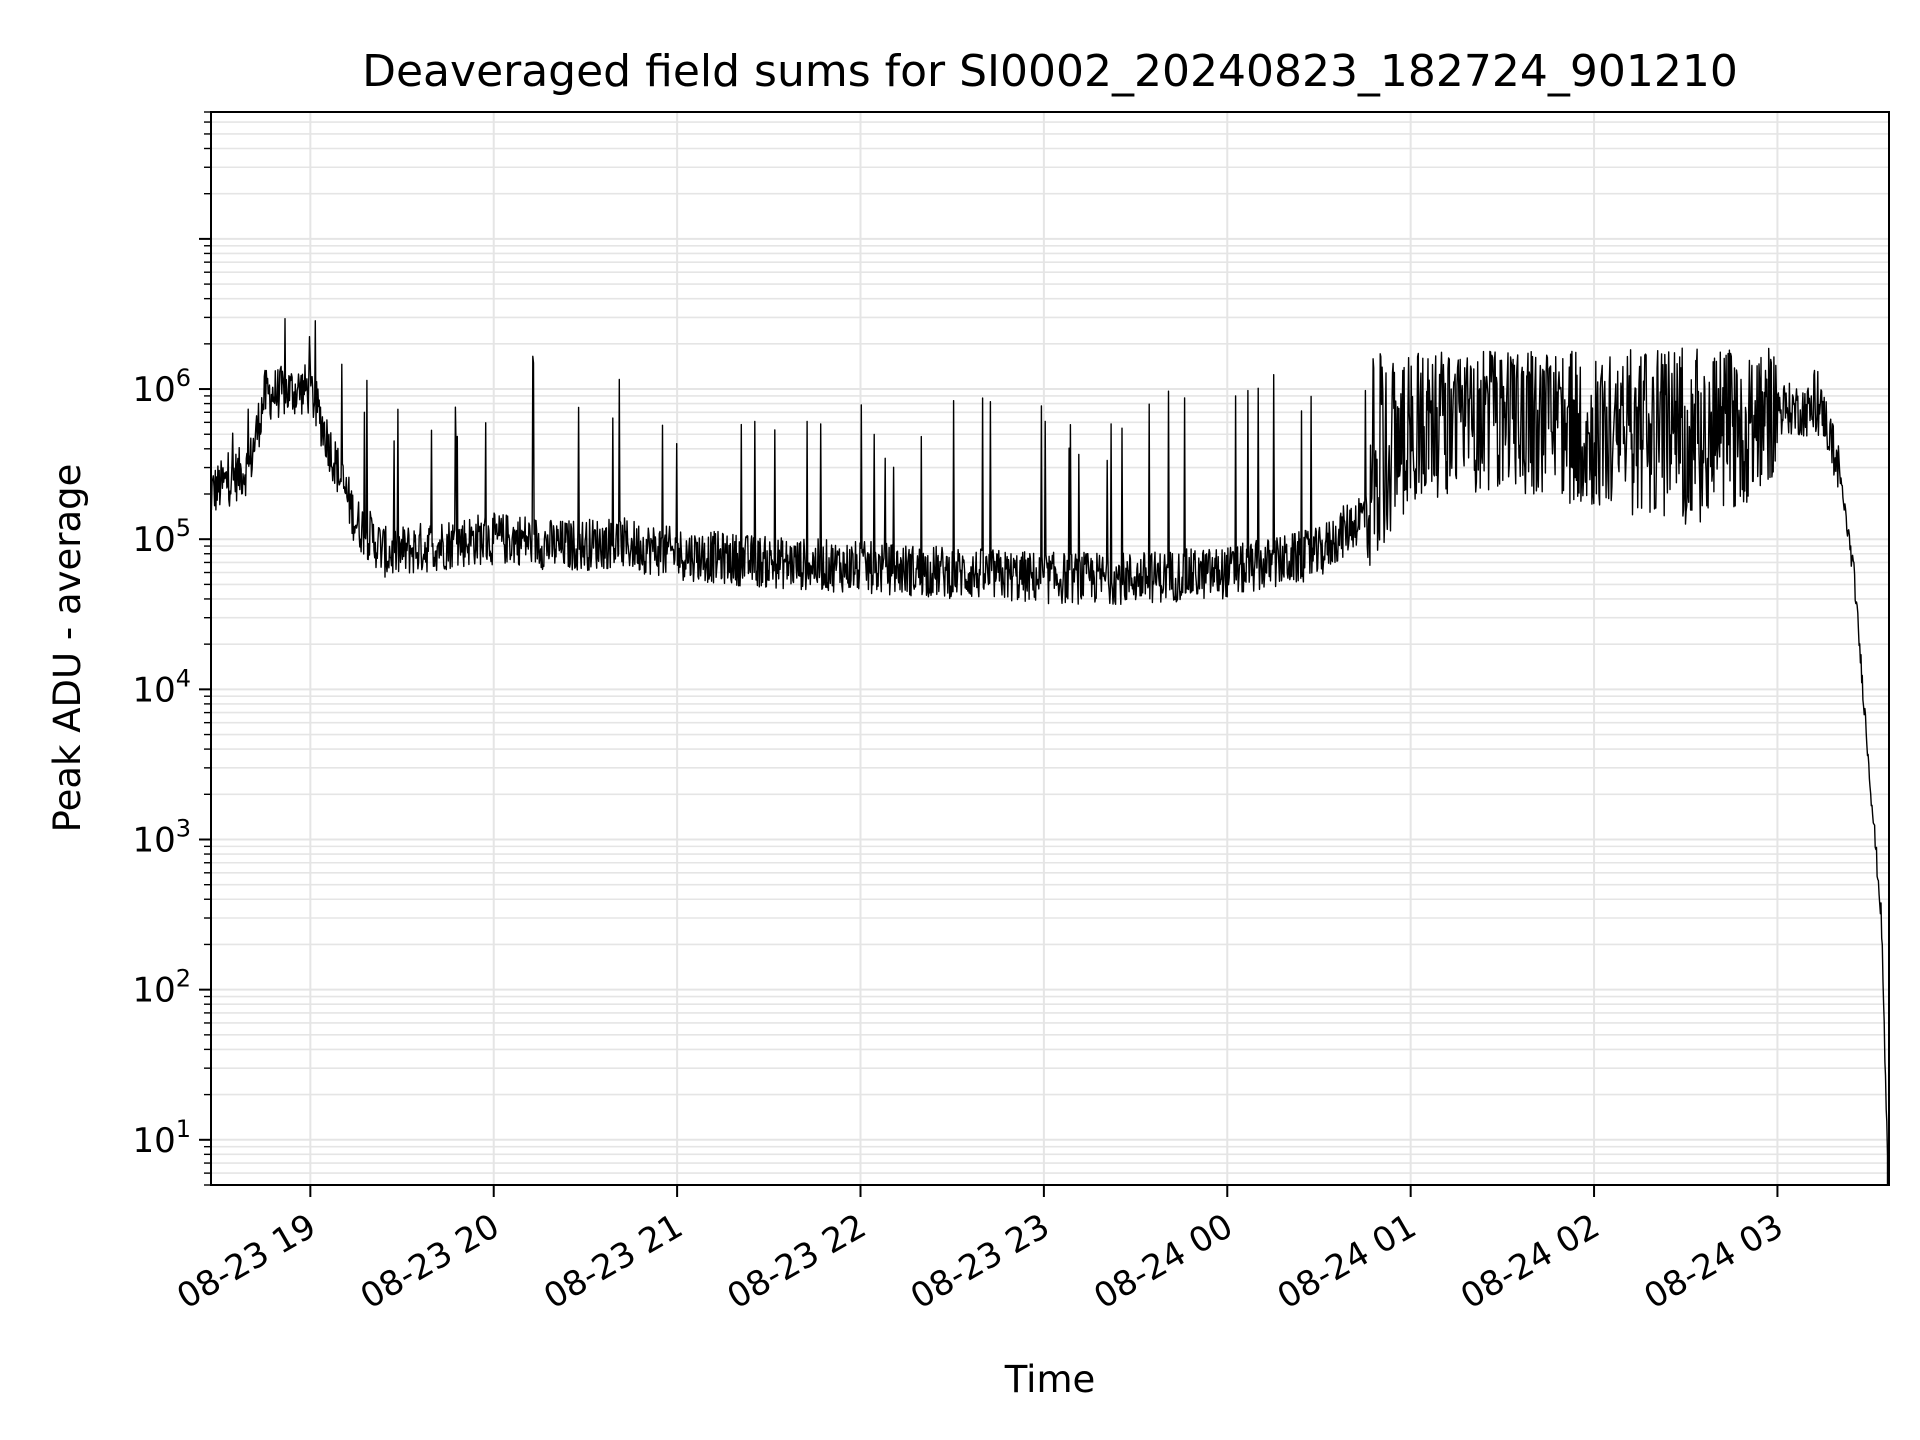 This screenshot has height=1440, width=1920. I want to click on y-ticks: 10¹ 10² 10³ 10⁴ 10⁵ 10⁶, so click(171, 648).